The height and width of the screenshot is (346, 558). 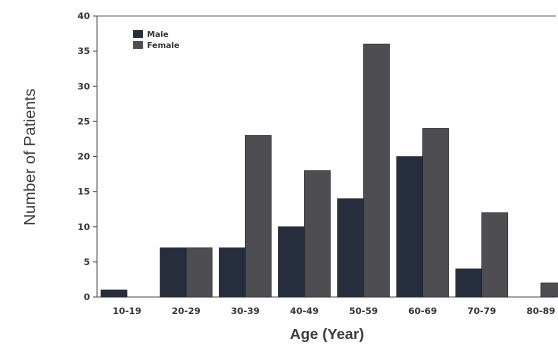 I want to click on legend-swatch-female, so click(x=138, y=45).